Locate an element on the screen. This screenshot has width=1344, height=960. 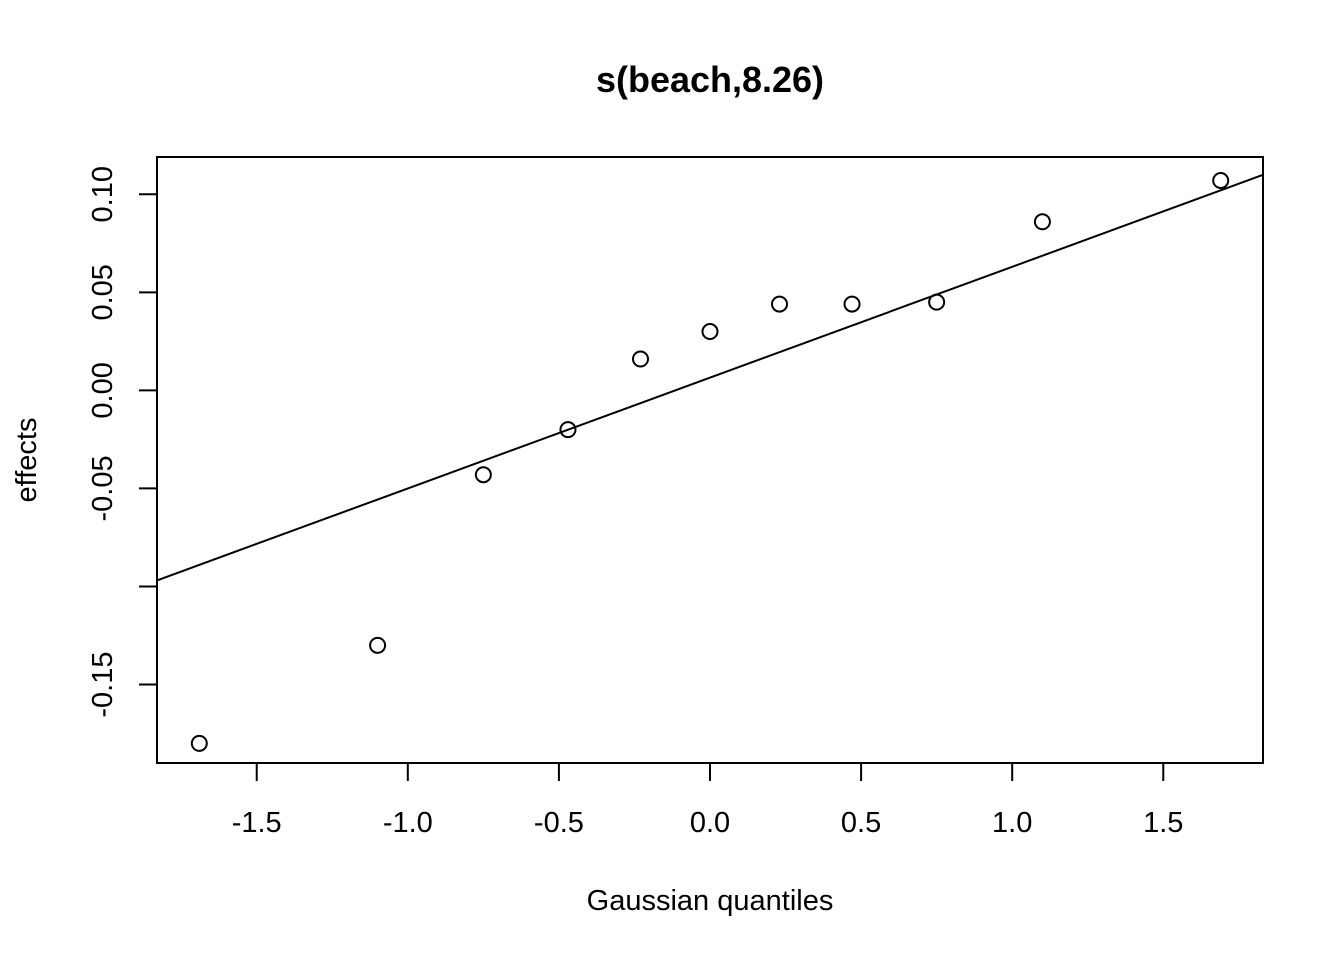
y-tick-label: 0.05 is located at coordinates (103, 292).